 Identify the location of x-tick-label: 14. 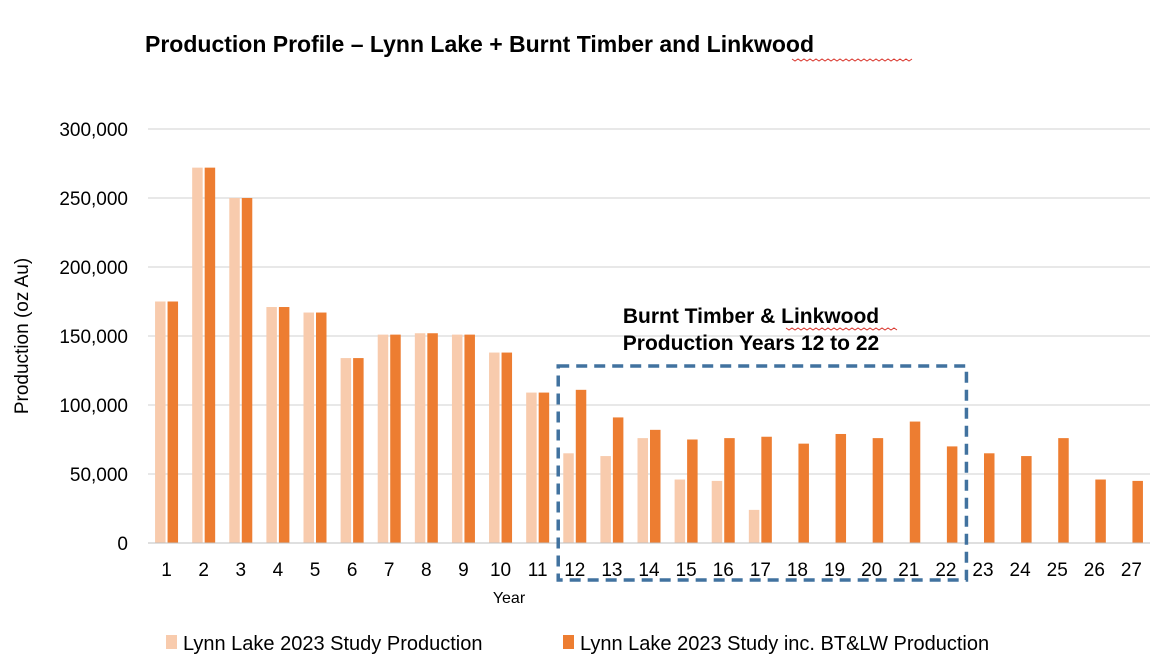
(649, 570).